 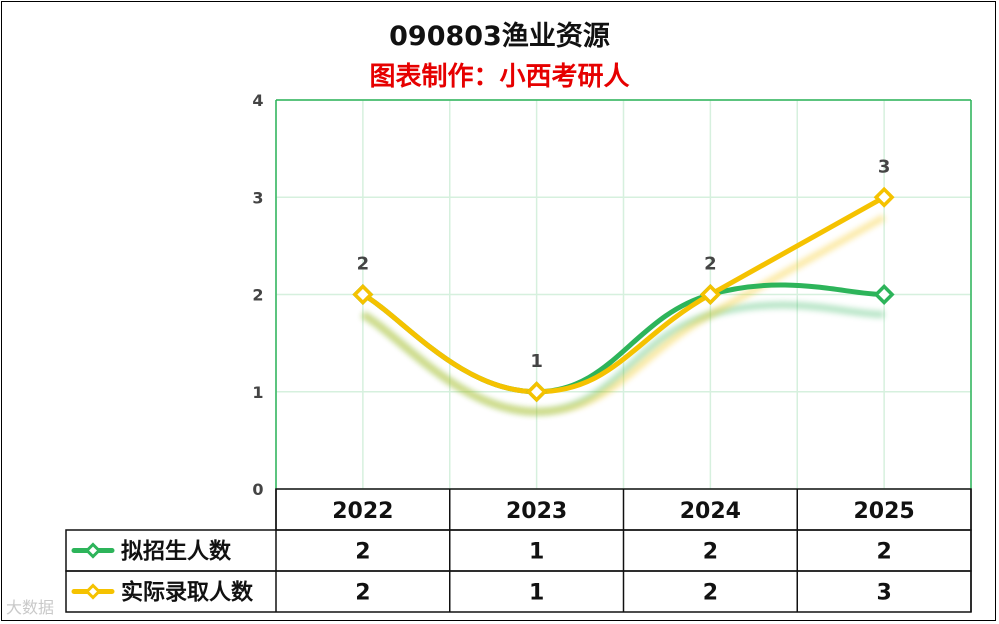 What do you see at coordinates (257, 489) in the screenshot?
I see `y-tick-label-0: 0` at bounding box center [257, 489].